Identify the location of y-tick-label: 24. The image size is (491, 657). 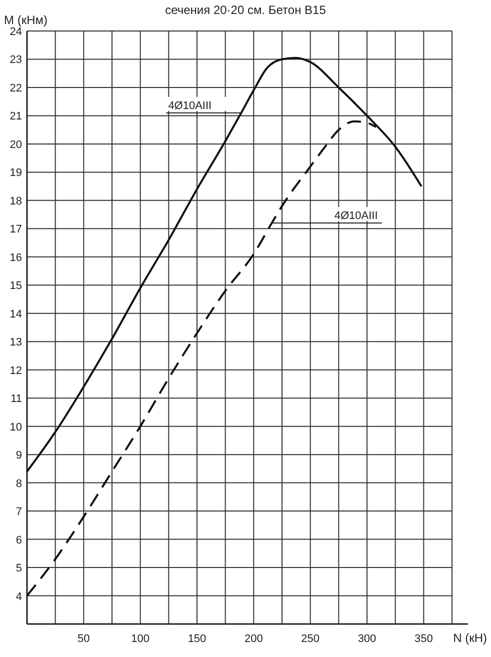
(16, 32).